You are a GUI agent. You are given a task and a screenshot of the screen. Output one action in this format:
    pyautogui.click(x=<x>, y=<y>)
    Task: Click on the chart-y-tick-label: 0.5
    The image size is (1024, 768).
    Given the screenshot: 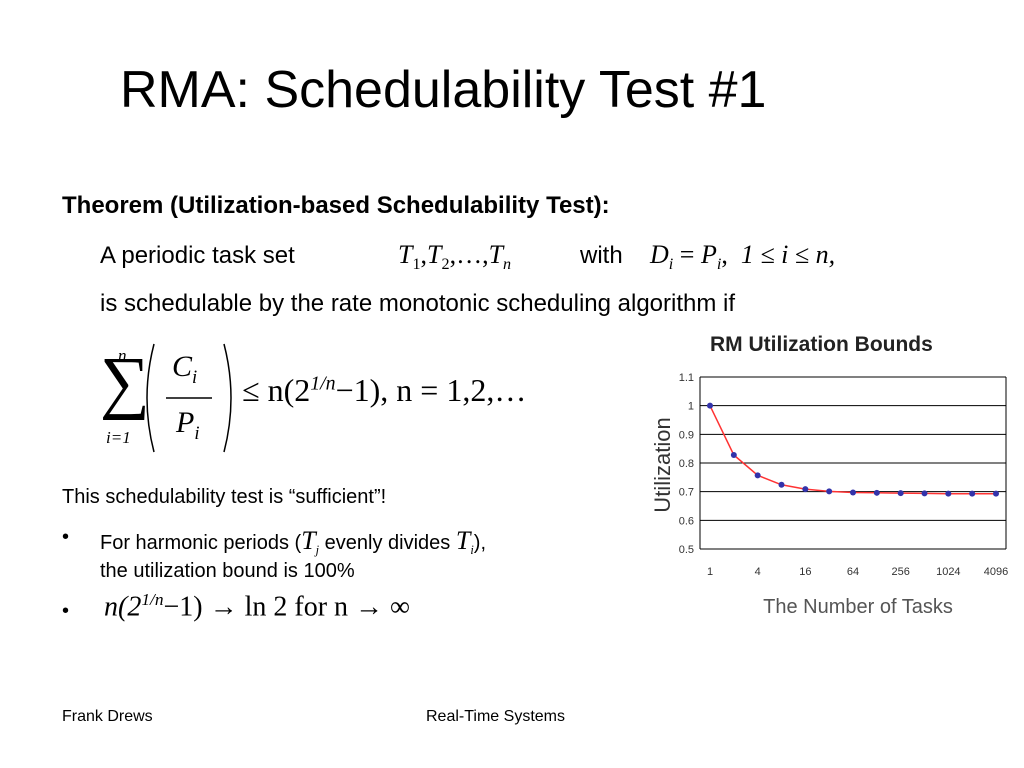 What is the action you would take?
    pyautogui.click(x=686, y=550)
    